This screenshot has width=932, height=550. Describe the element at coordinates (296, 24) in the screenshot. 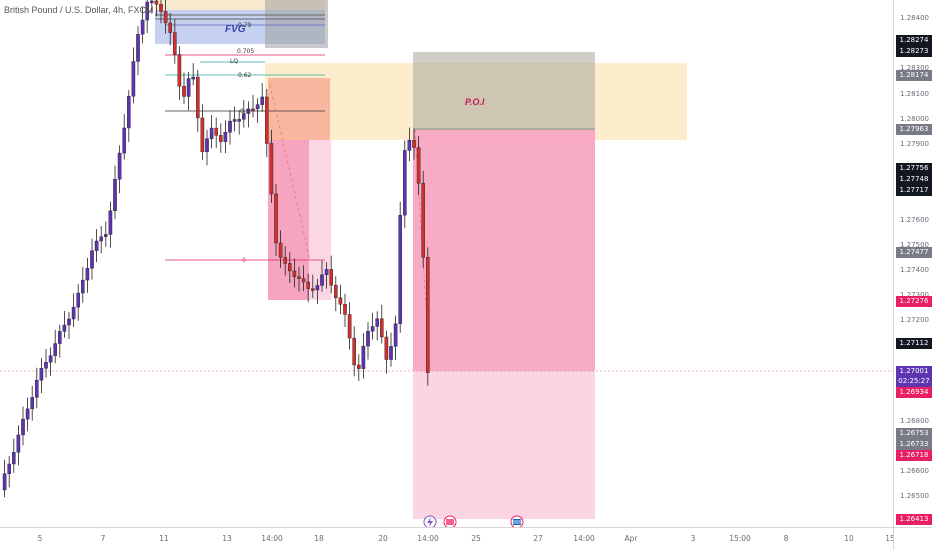

I see `fvg-grey-box` at that location.